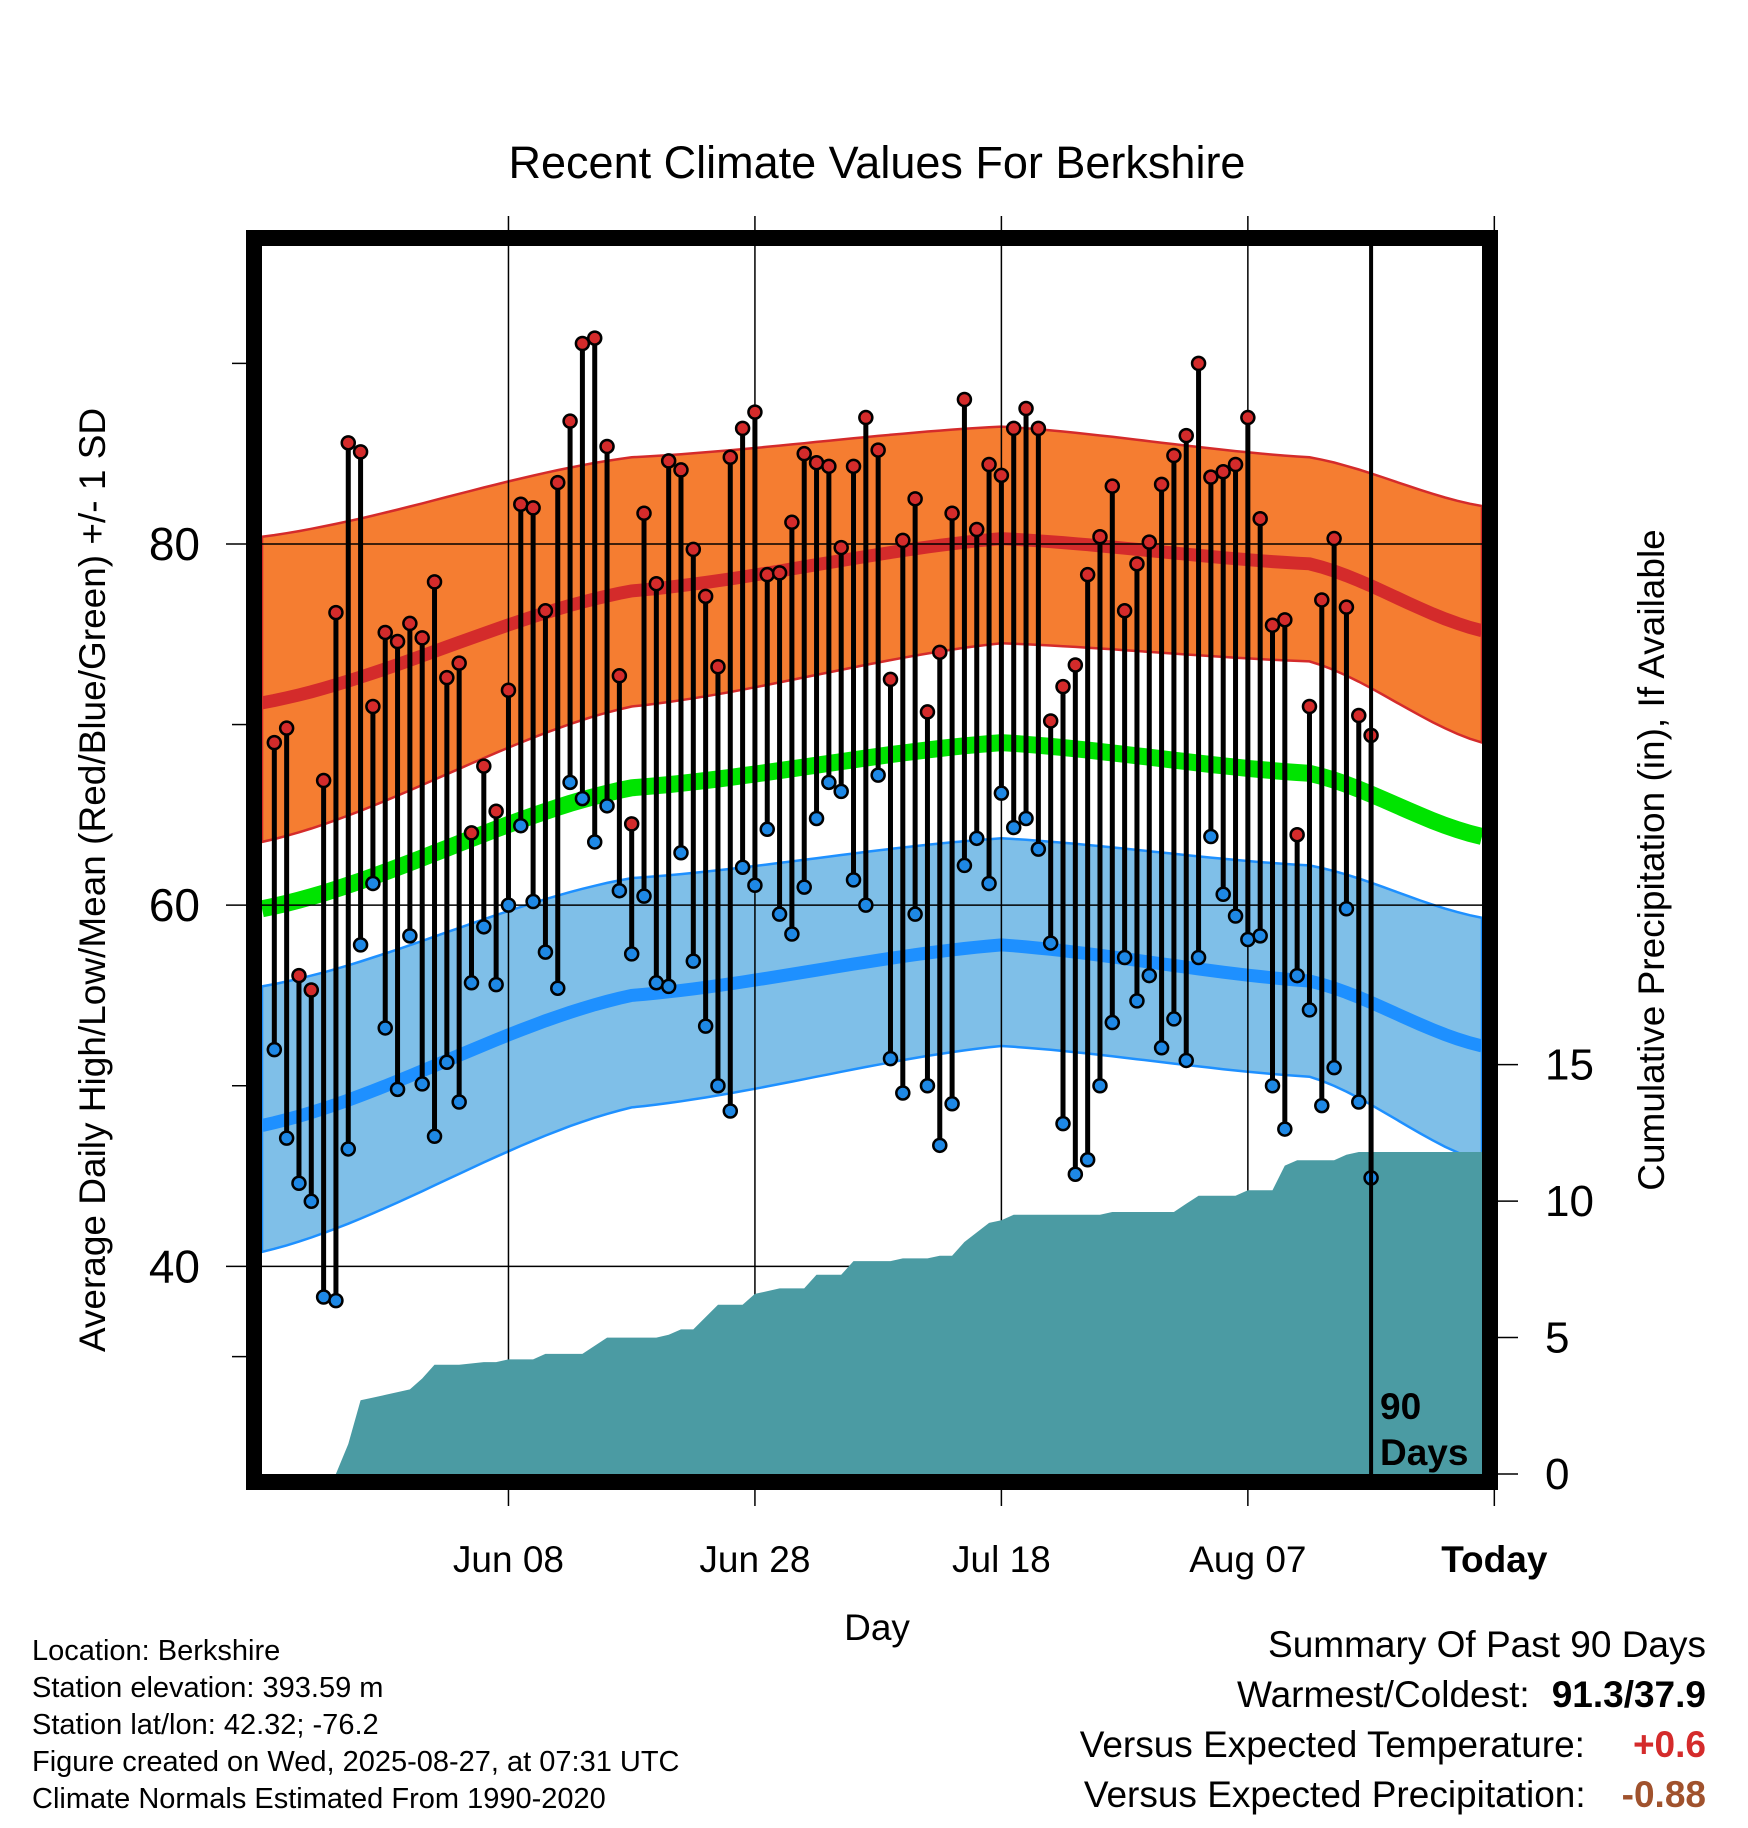 This screenshot has height=1828, width=1748. Describe the element at coordinates (754, 1559) in the screenshot. I see `x-tick-label: Jun 28` at that location.